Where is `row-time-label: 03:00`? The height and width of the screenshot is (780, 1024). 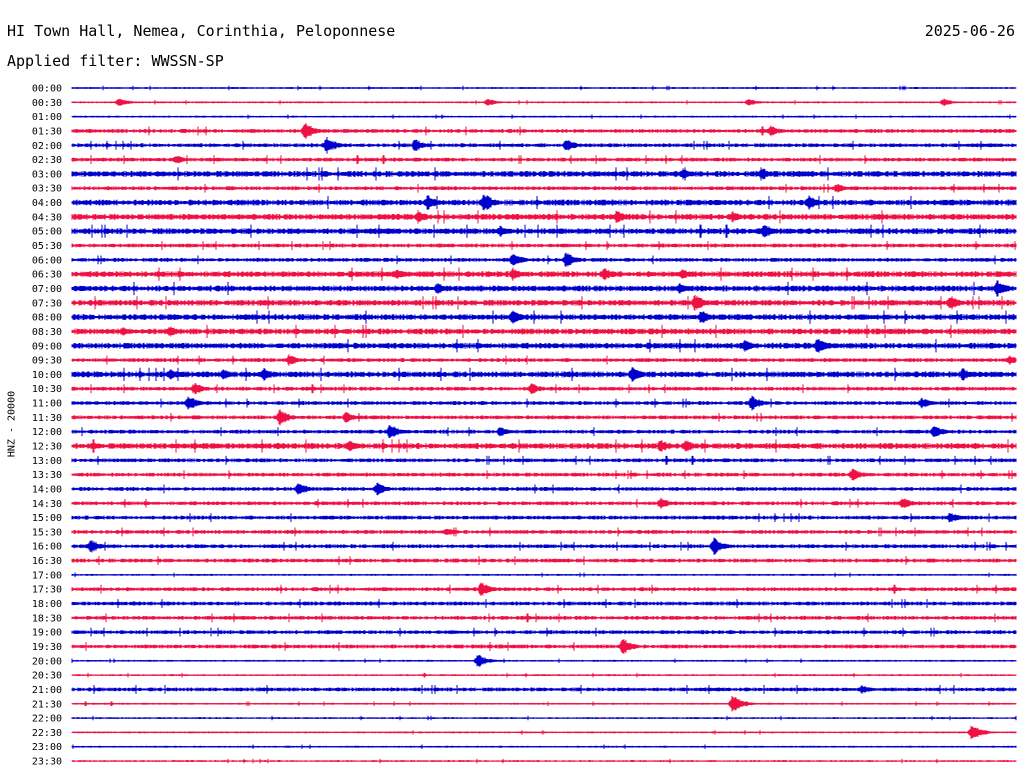 row-time-label: 03:00 is located at coordinates (47, 174).